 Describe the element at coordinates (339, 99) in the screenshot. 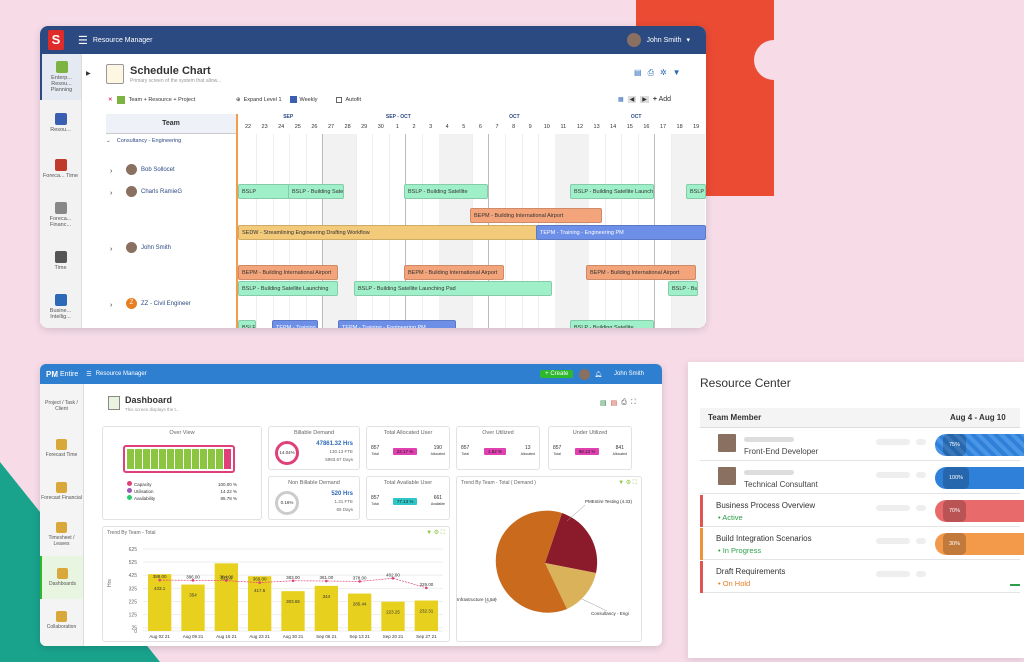

I see `autofit-checkbox` at that location.